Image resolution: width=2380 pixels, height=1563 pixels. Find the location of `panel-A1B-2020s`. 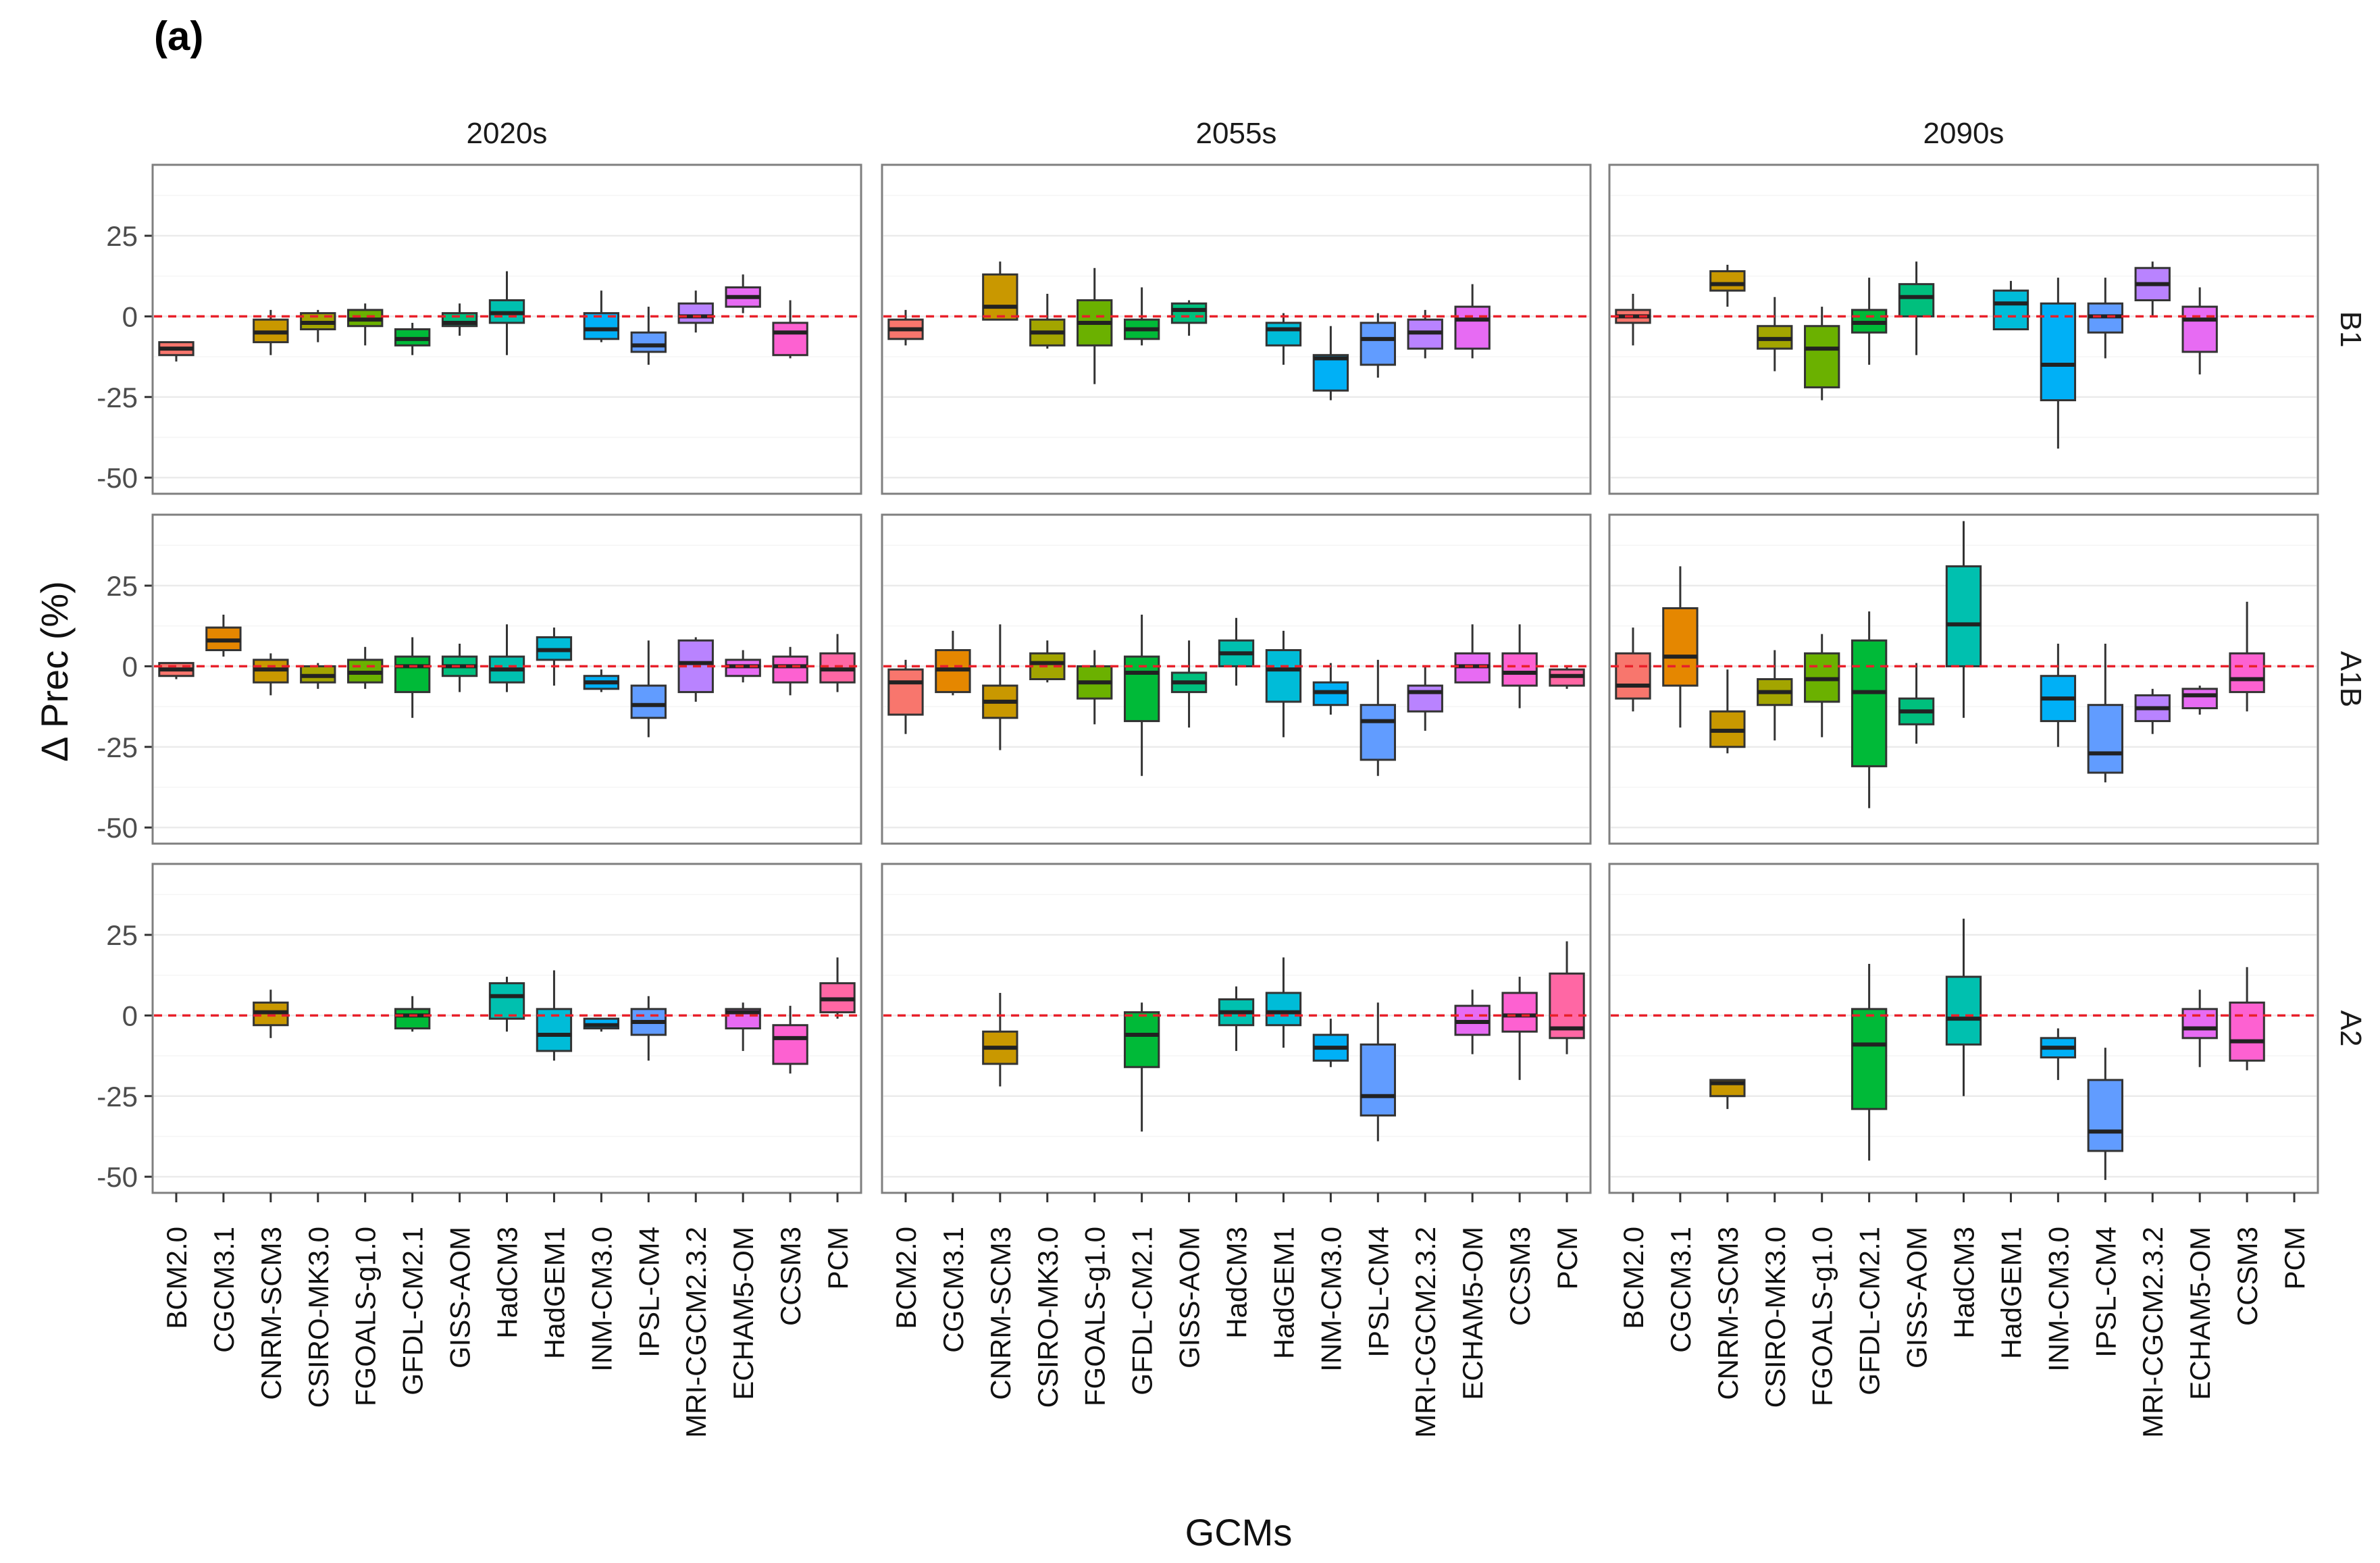

panel-A1B-2020s is located at coordinates (506, 679).